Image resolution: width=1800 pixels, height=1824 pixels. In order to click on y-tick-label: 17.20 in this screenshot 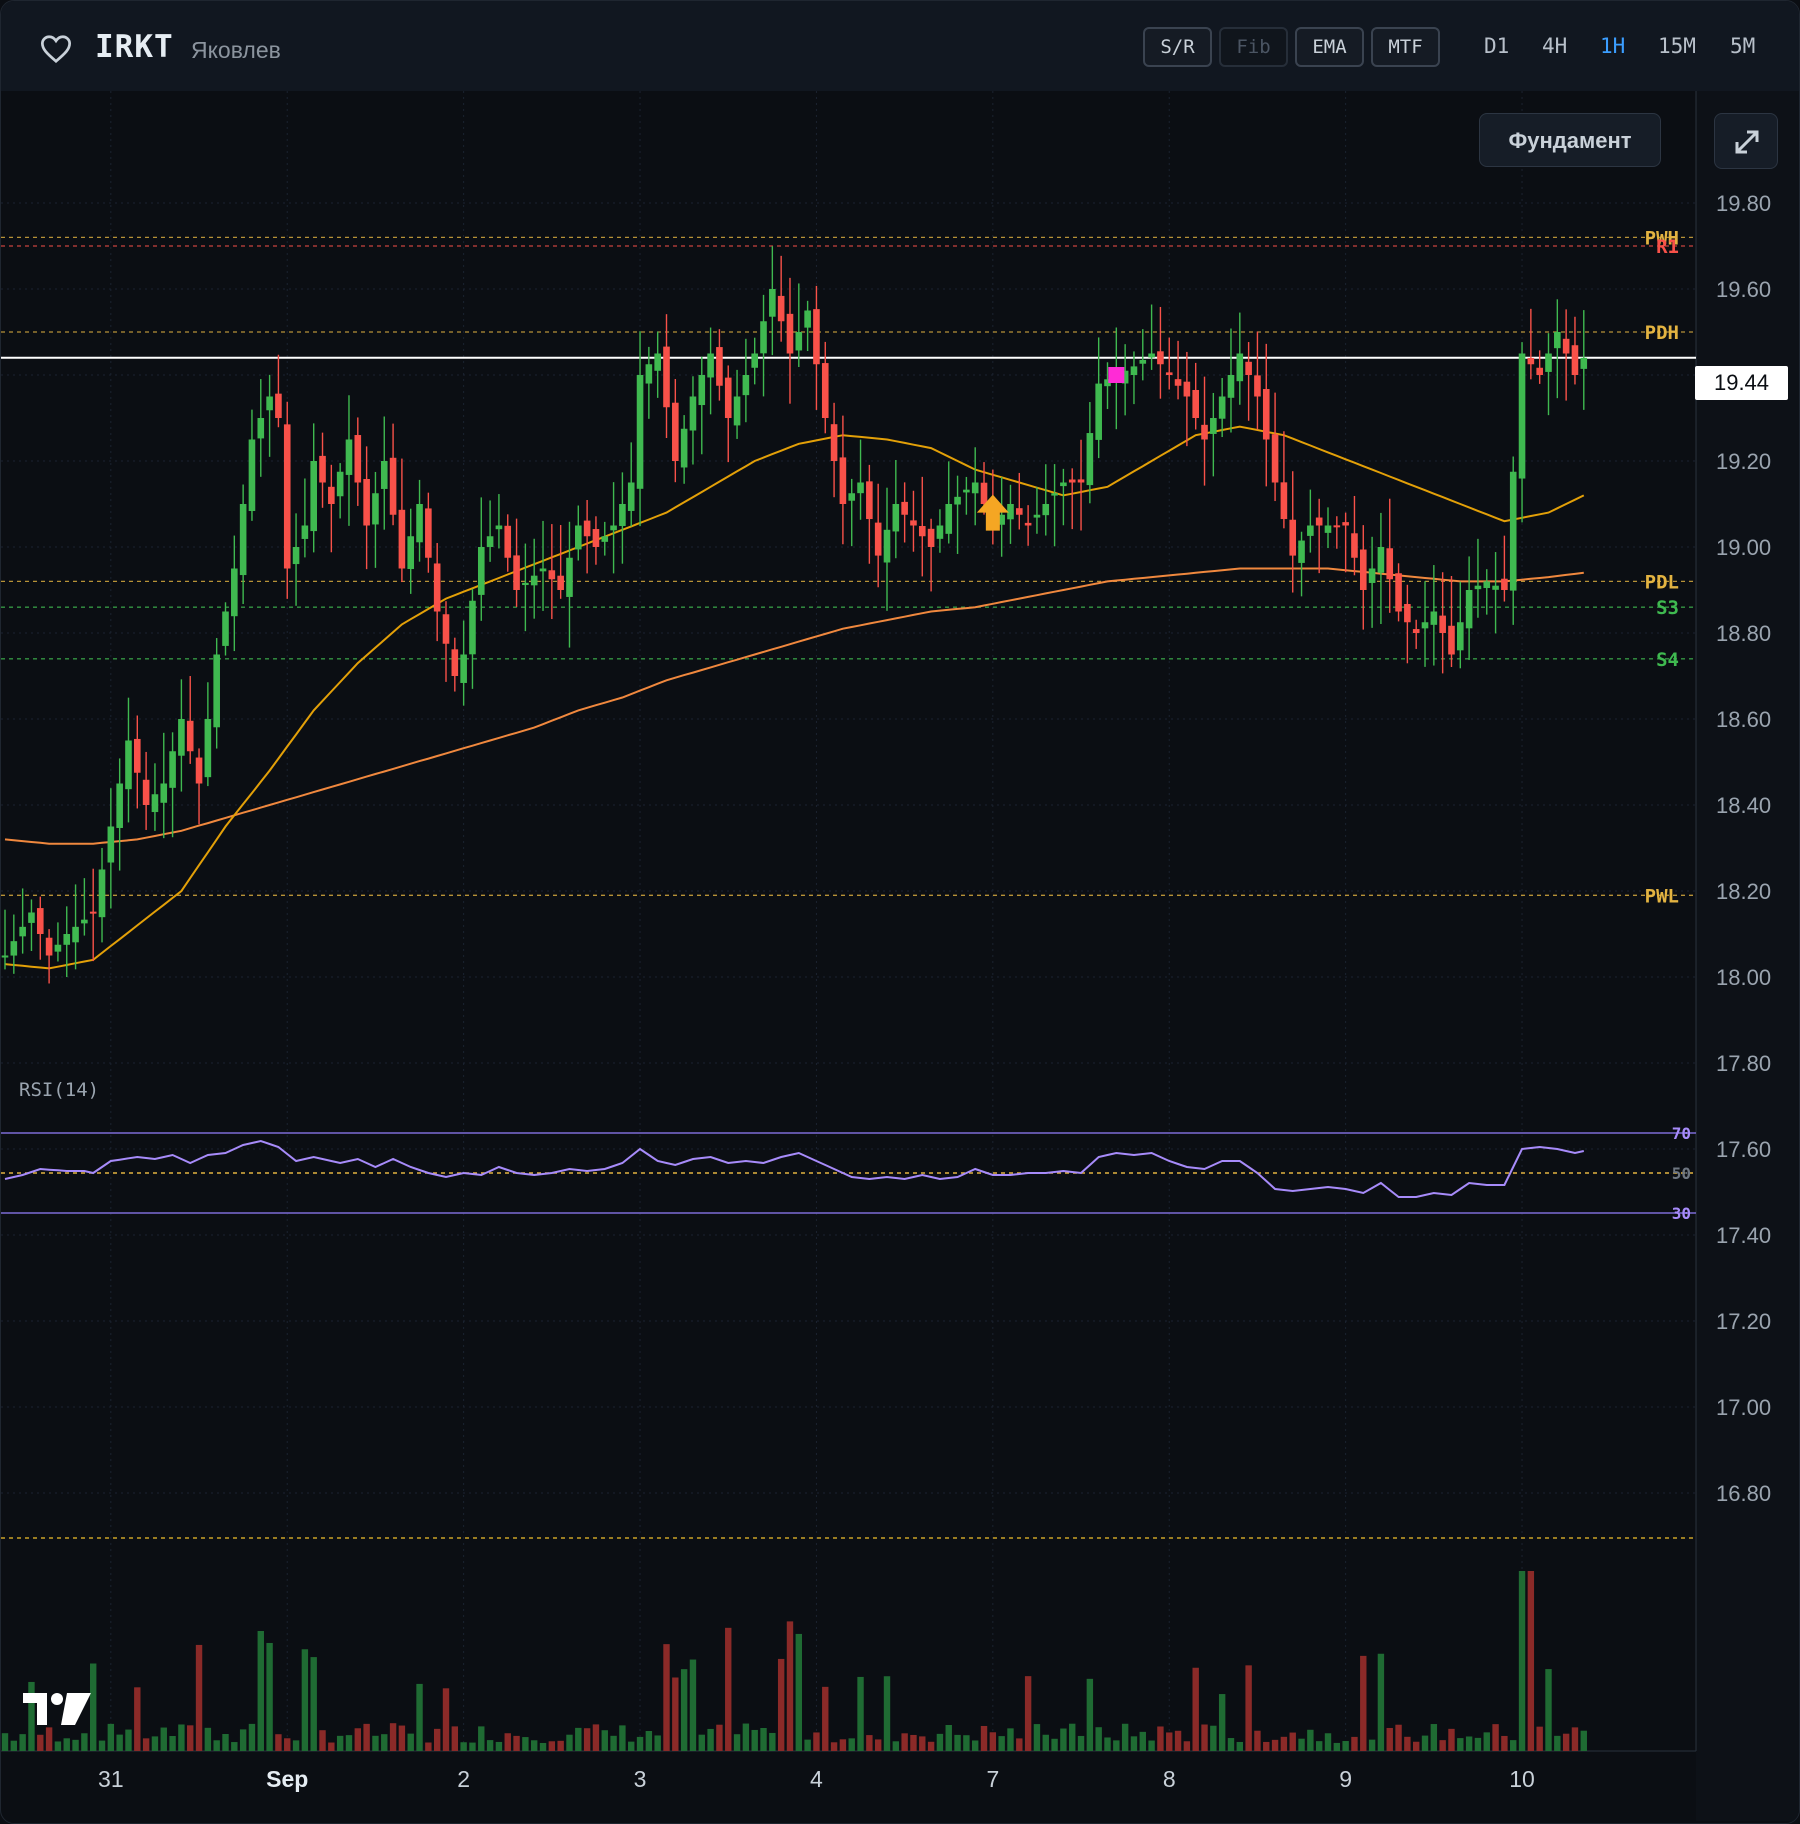, I will do `click(1743, 1321)`.